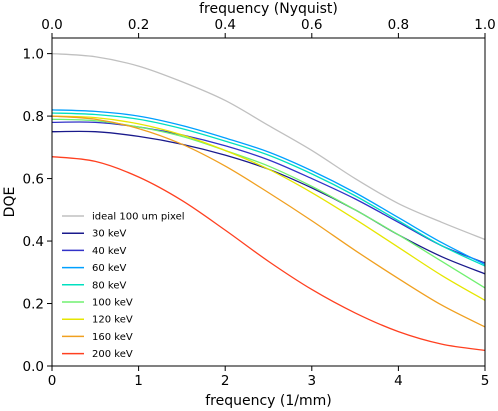  I want to click on legend-label: 80 keV, so click(109, 285).